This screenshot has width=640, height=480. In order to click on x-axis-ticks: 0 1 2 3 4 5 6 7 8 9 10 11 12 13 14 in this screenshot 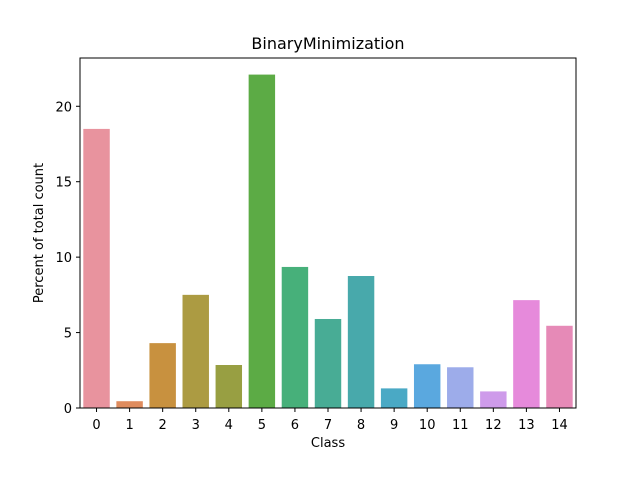, I will do `click(330, 420)`.